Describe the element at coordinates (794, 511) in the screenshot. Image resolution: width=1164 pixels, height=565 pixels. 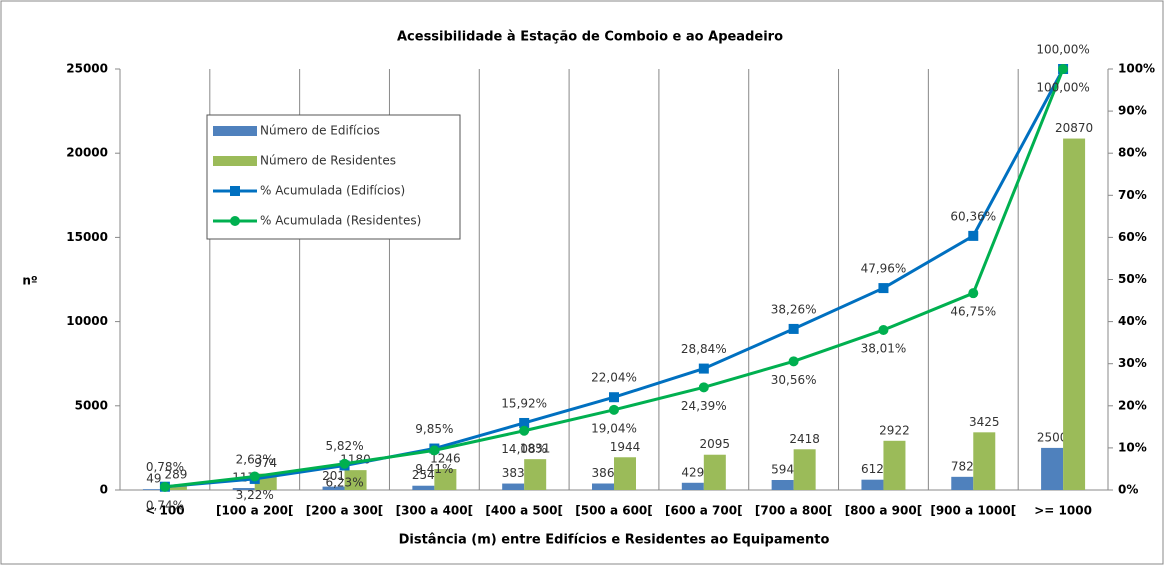
I see `x-tick-label: [700 a 800[` at that location.